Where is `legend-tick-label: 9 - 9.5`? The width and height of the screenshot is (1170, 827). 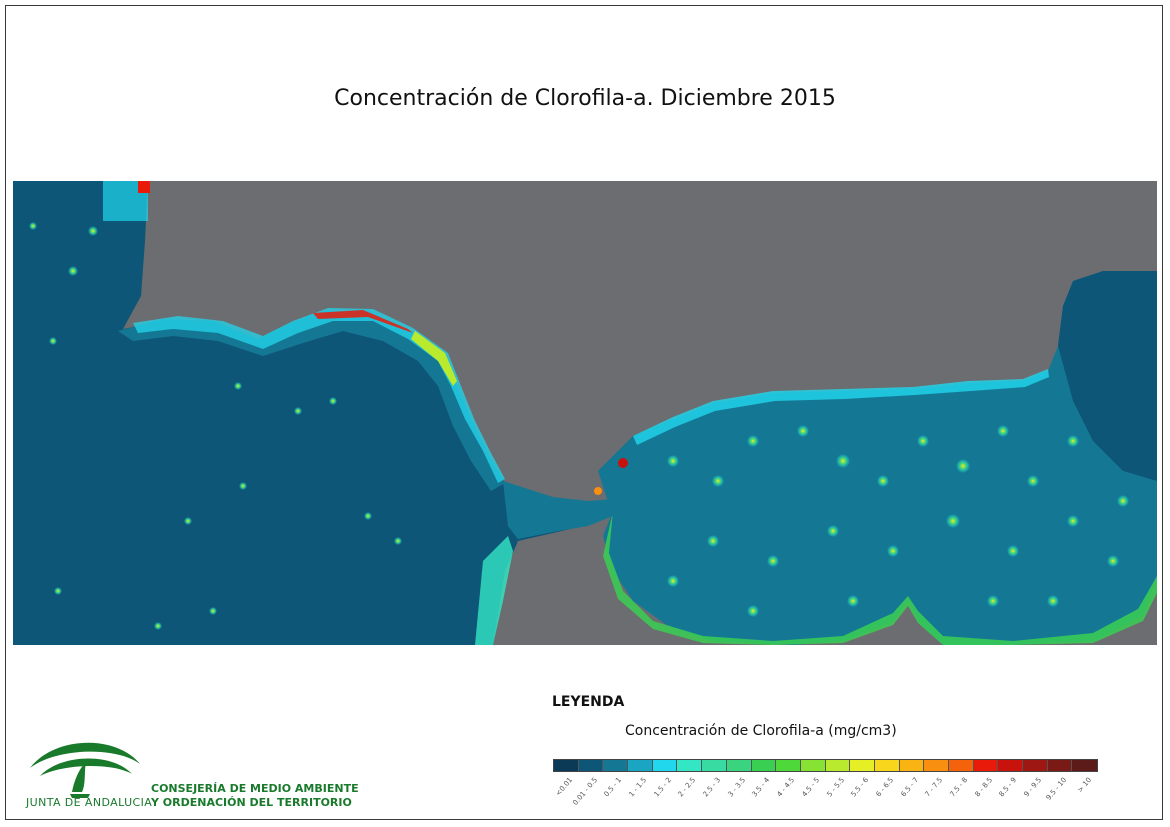 legend-tick-label: 9 - 9.5 is located at coordinates (1033, 787).